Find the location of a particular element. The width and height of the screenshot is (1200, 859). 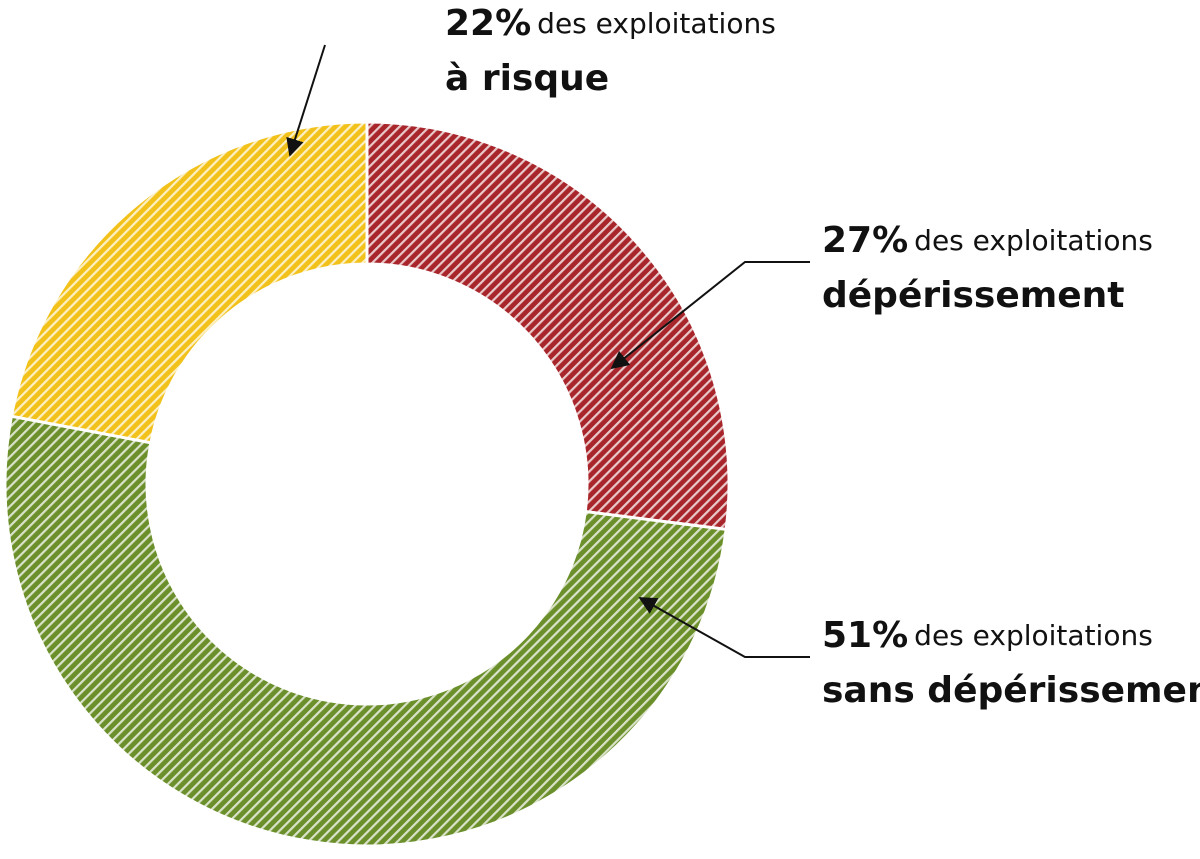

category-label: sans dépérissement is located at coordinates (1011, 690).